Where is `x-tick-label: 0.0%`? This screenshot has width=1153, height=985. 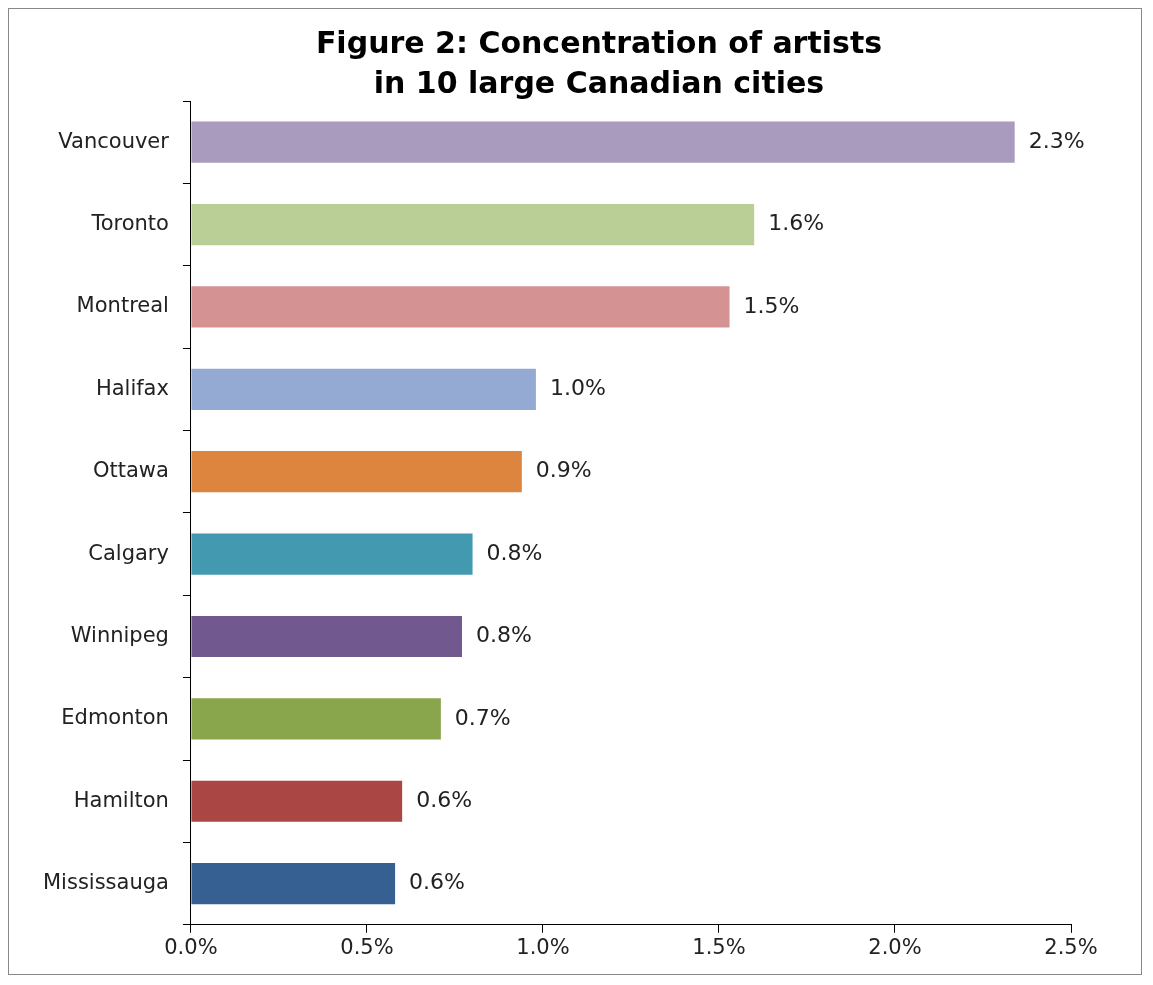 x-tick-label: 0.0% is located at coordinates (191, 946).